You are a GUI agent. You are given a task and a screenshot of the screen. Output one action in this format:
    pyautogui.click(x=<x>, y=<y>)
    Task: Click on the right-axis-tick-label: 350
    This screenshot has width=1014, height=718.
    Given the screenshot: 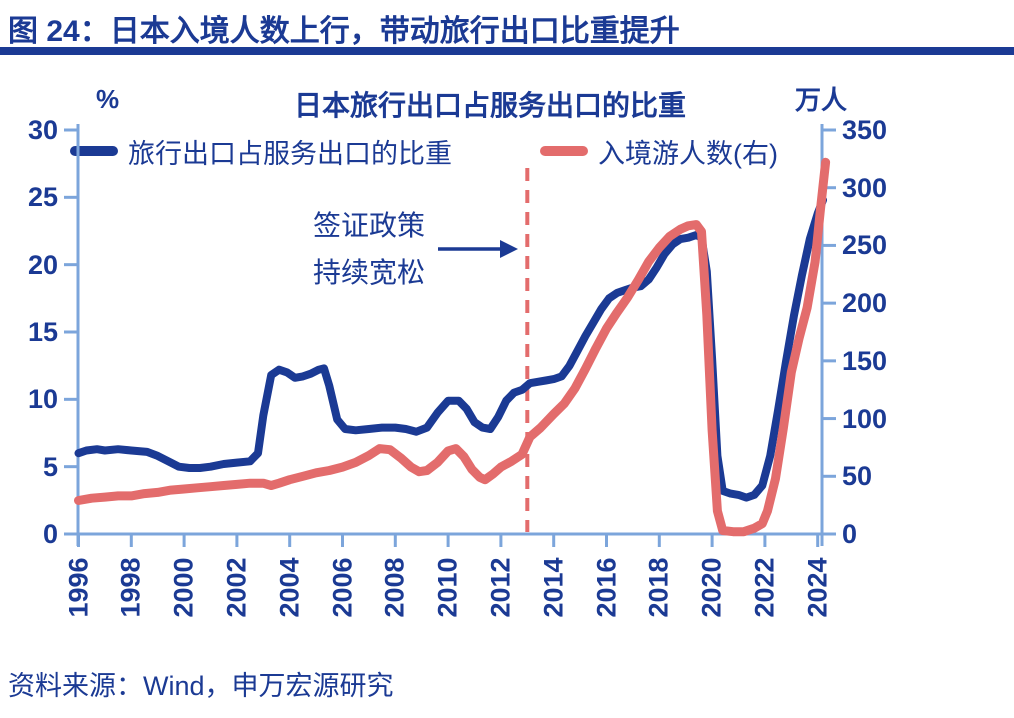 What is the action you would take?
    pyautogui.click(x=865, y=129)
    